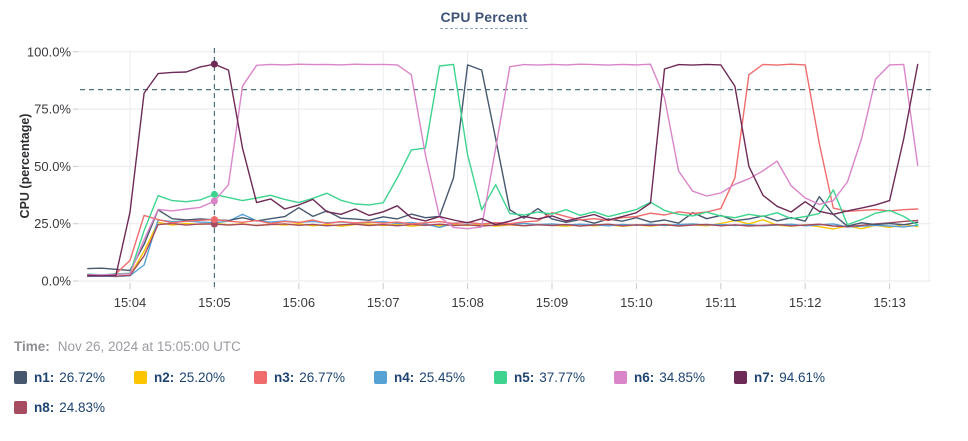 Image resolution: width=968 pixels, height=441 pixels. What do you see at coordinates (56, 281) in the screenshot?
I see `y-tick-label: 0.0%` at bounding box center [56, 281].